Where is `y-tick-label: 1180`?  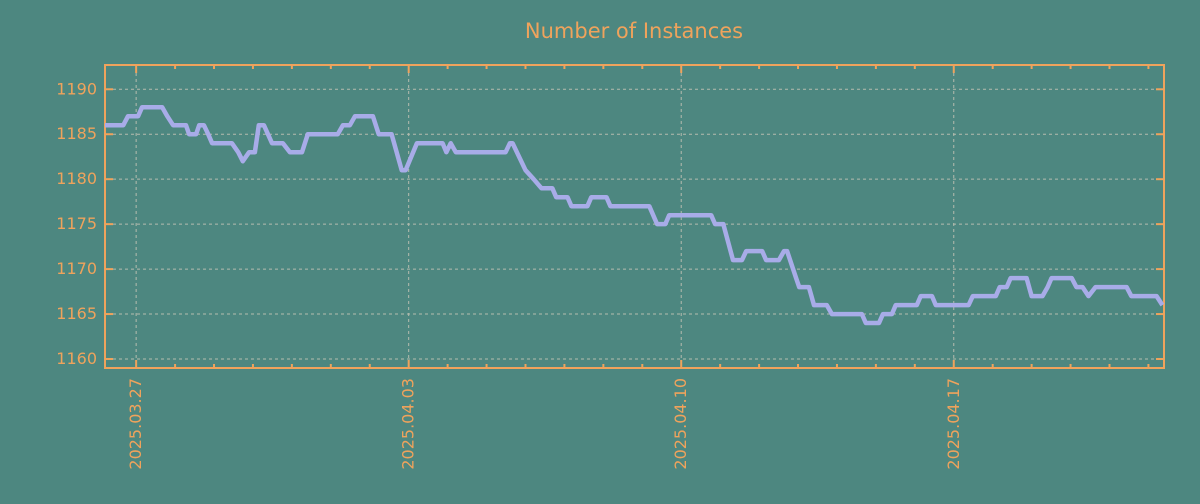 y-tick-label: 1180 is located at coordinates (76, 178).